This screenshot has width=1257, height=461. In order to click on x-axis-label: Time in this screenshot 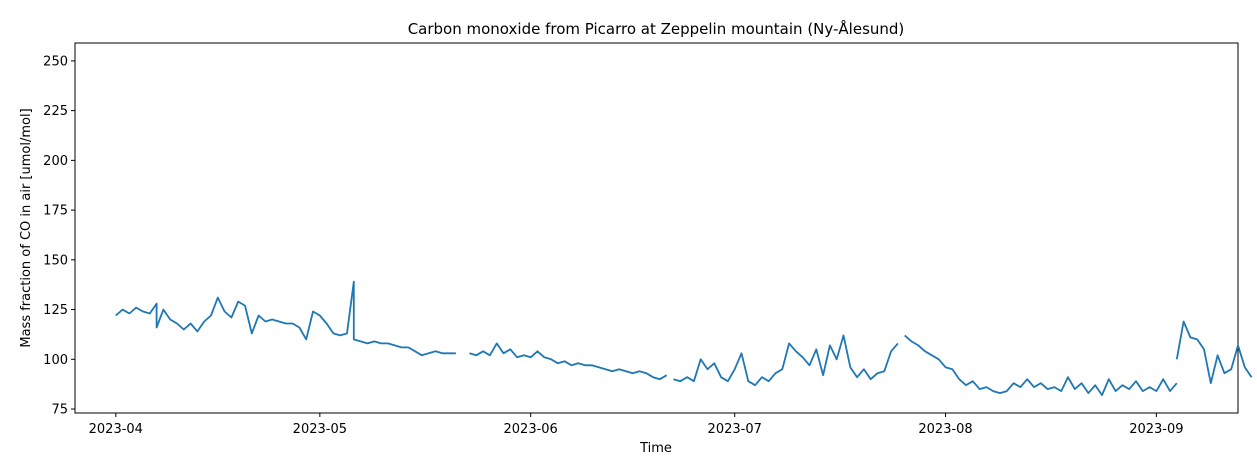, I will do `click(655, 448)`.